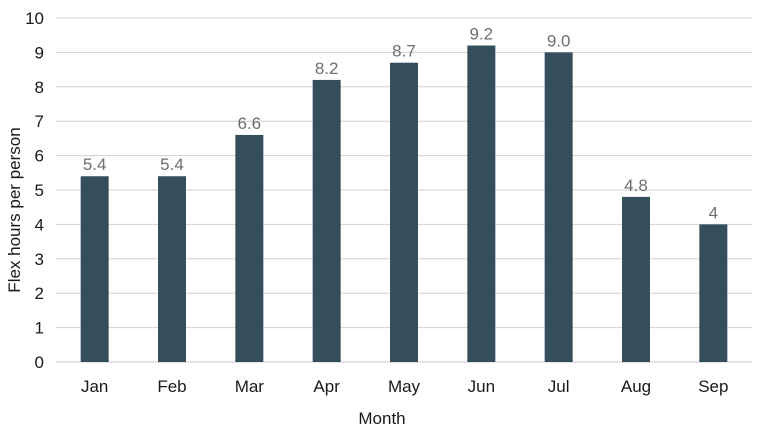 This screenshot has height=438, width=768. Describe the element at coordinates (559, 40) in the screenshot. I see `data-label: 9.0` at that location.